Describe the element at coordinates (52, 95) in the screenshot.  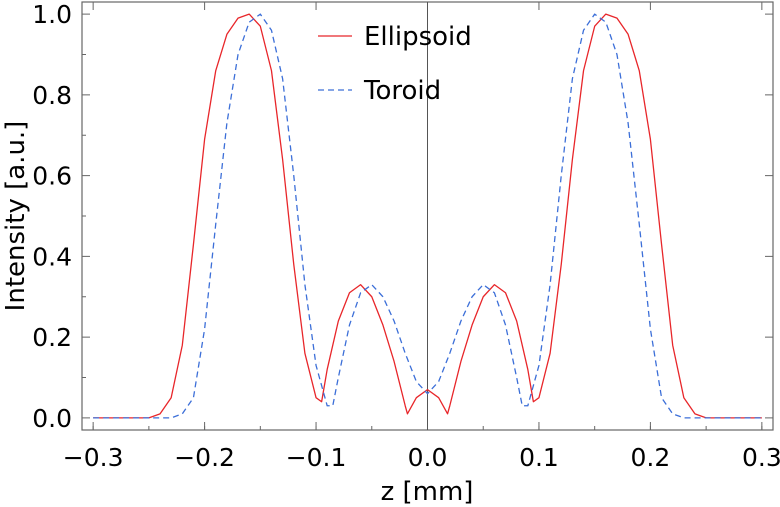
I see `y-tick-label: 0.8` at that location.